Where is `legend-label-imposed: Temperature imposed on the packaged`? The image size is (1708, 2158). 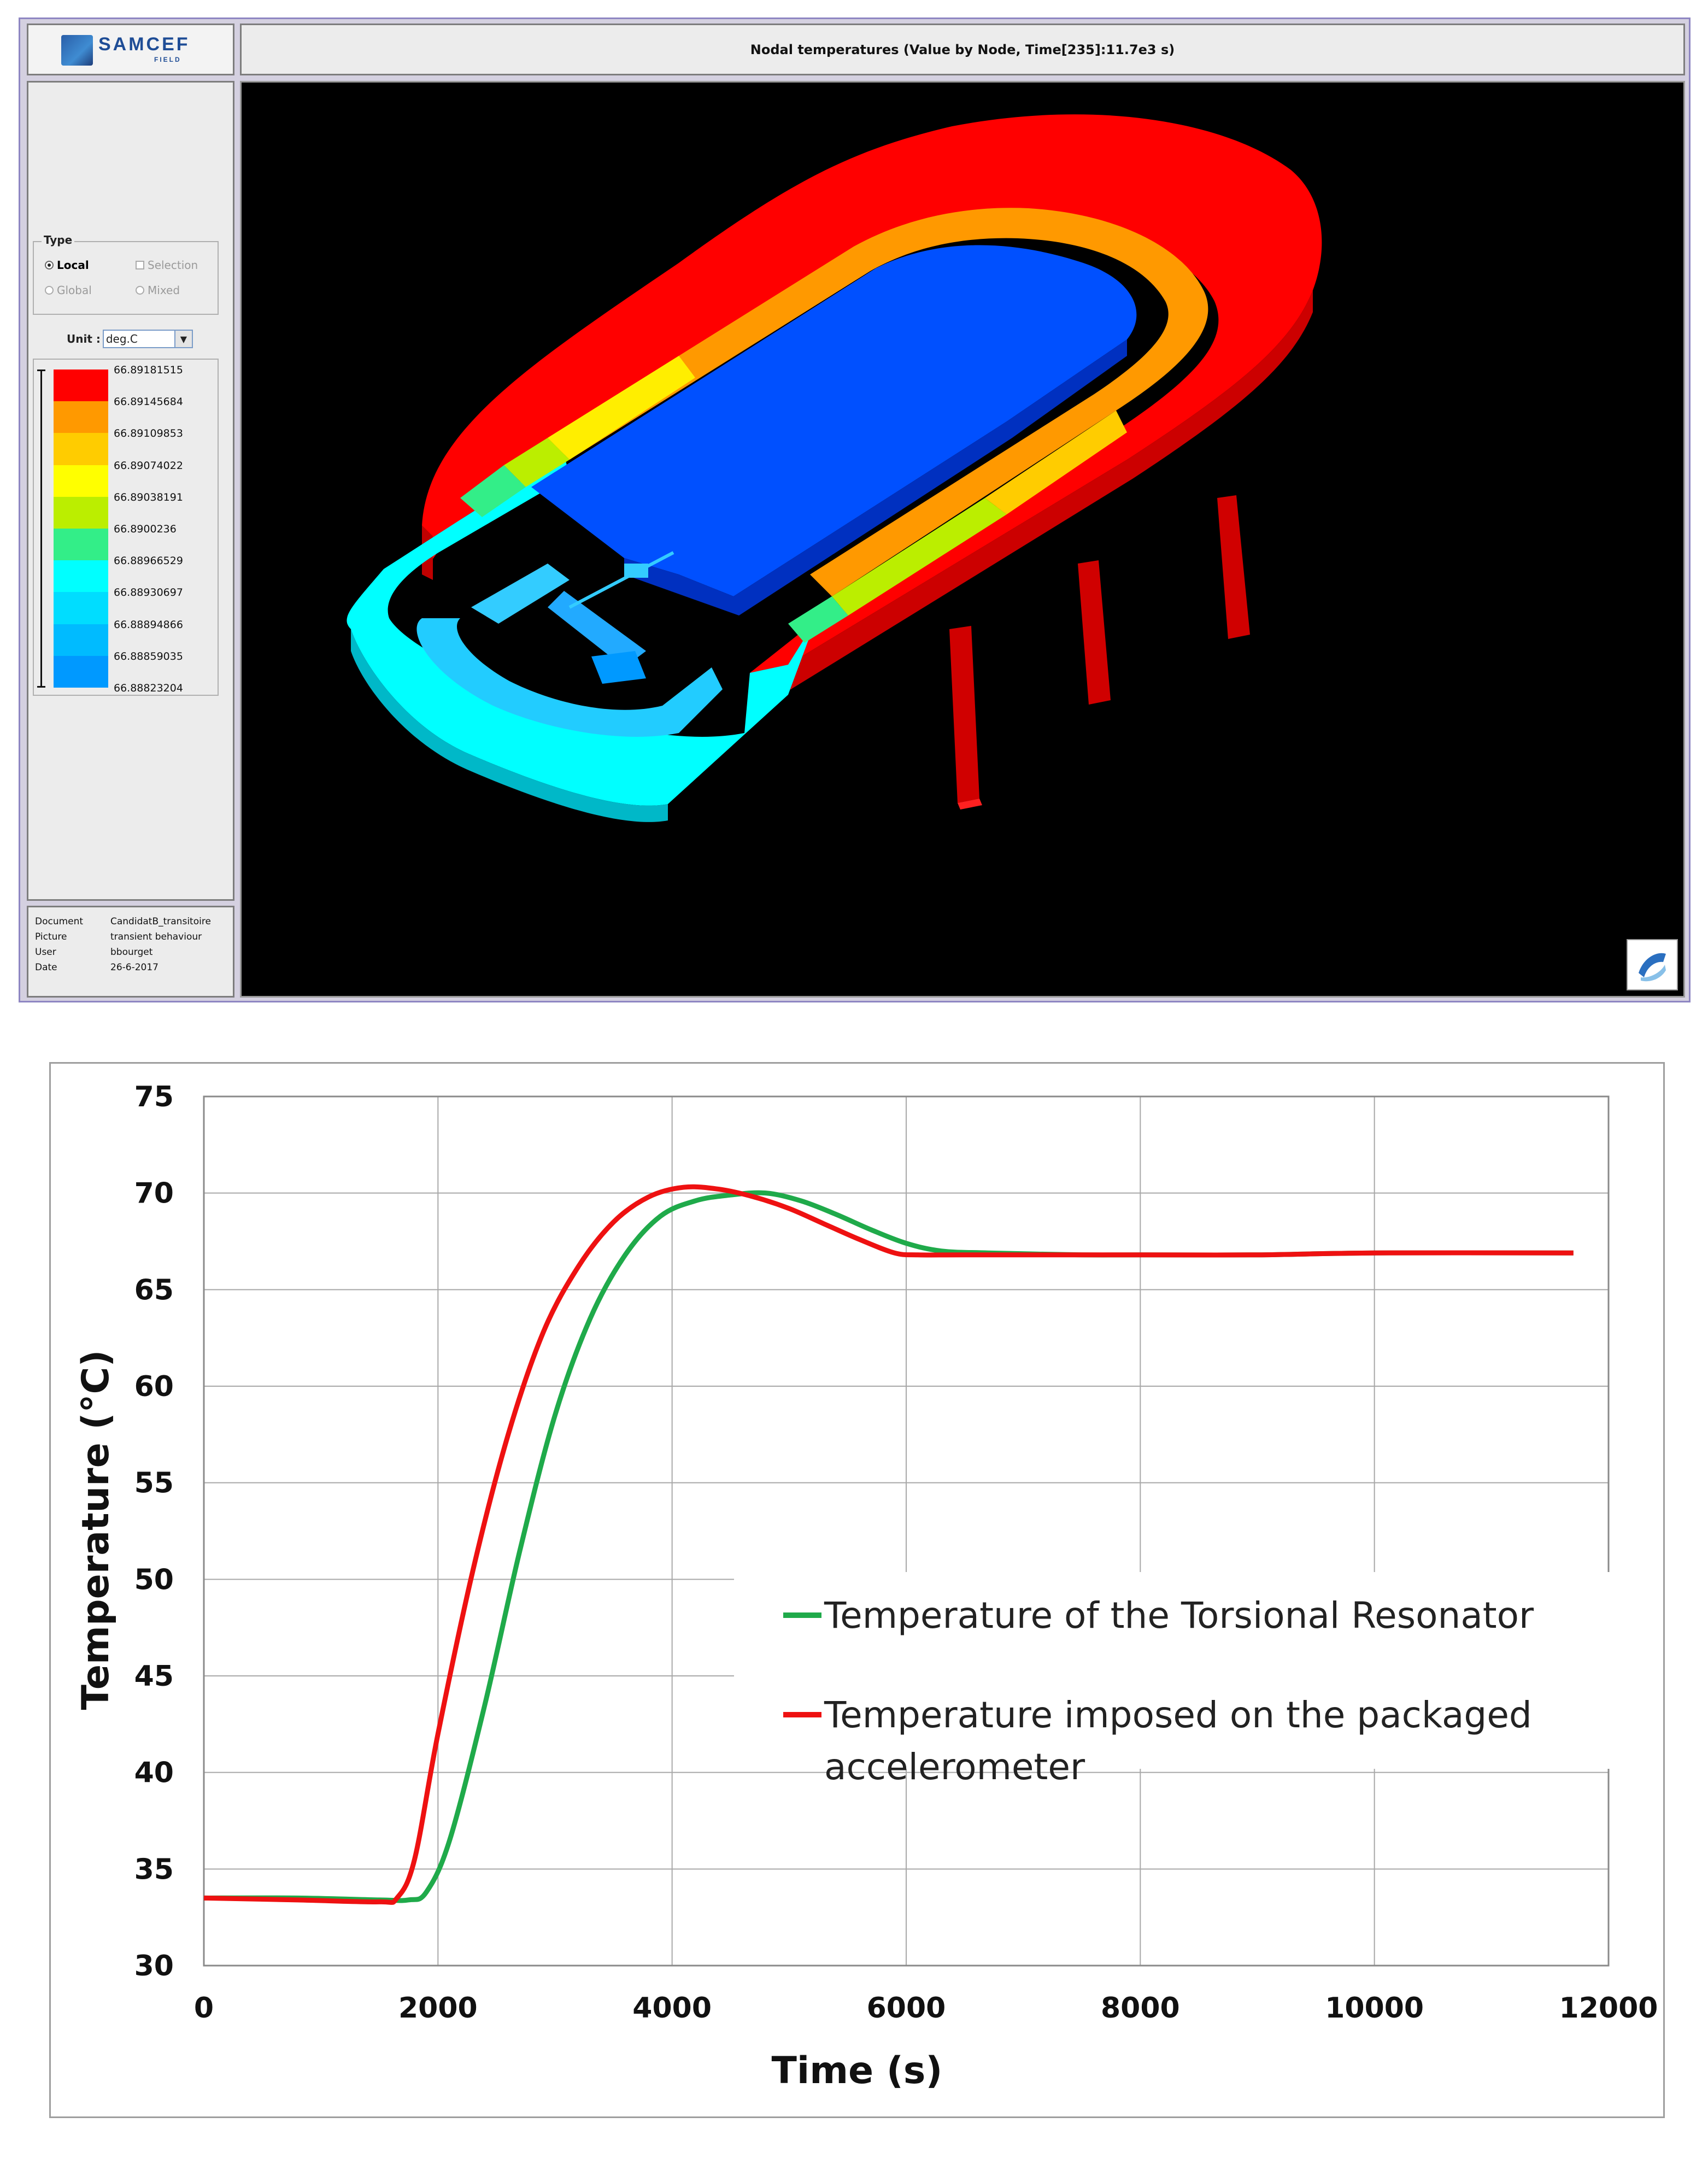 legend-label-imposed: Temperature imposed on the packaged is located at coordinates (1178, 1715).